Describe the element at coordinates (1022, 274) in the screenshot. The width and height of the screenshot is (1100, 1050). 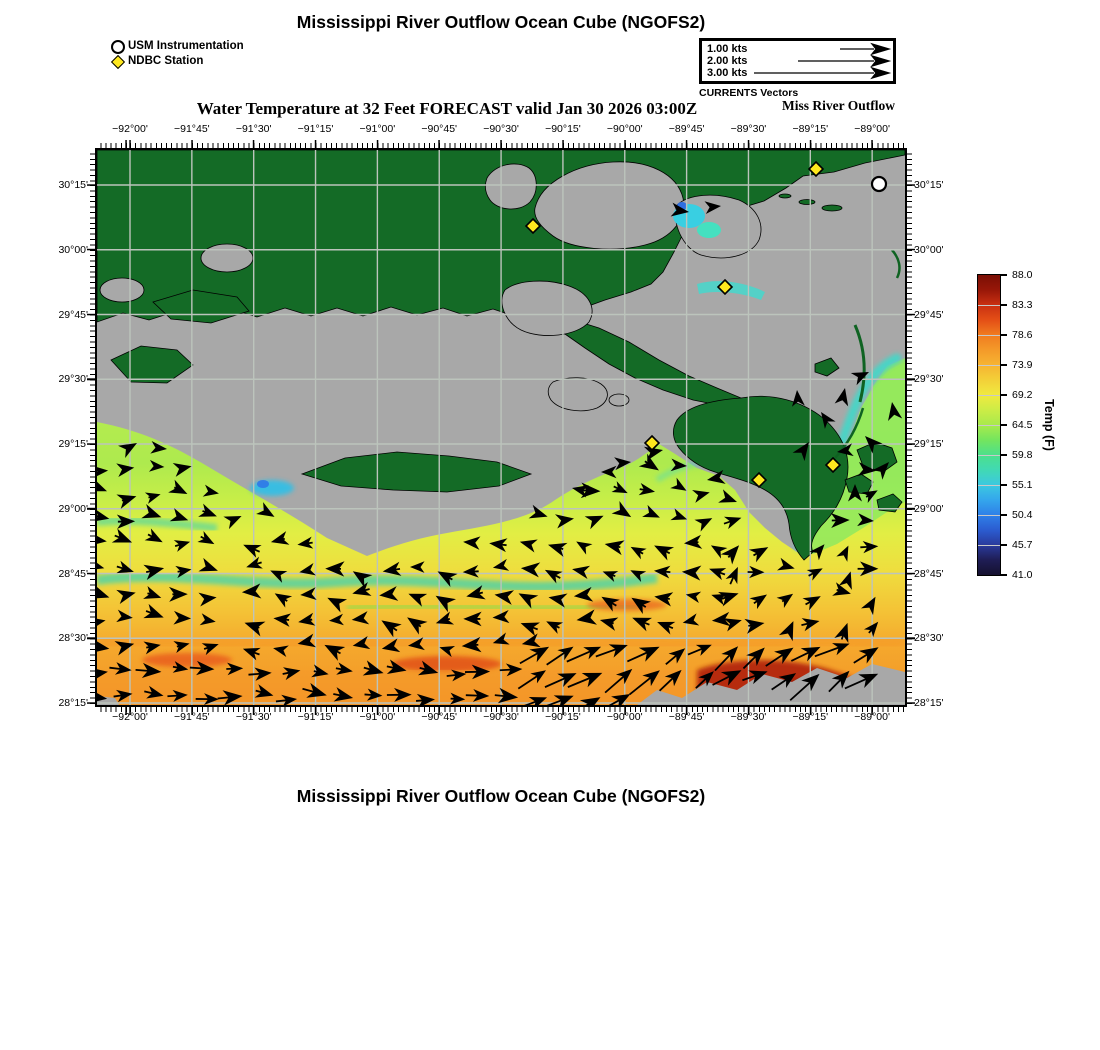
I see `colorbar-tick-value: 88.0` at that location.